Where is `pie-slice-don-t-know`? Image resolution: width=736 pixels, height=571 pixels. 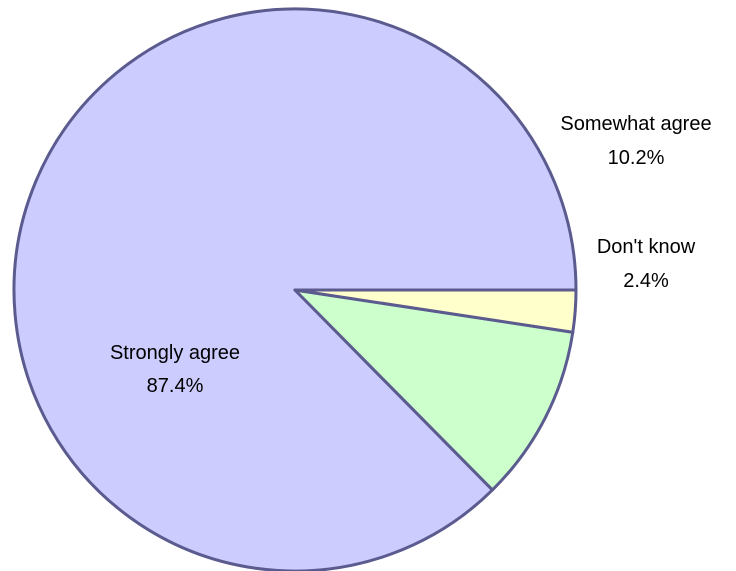
pie-slice-don-t-know is located at coordinates (435, 311).